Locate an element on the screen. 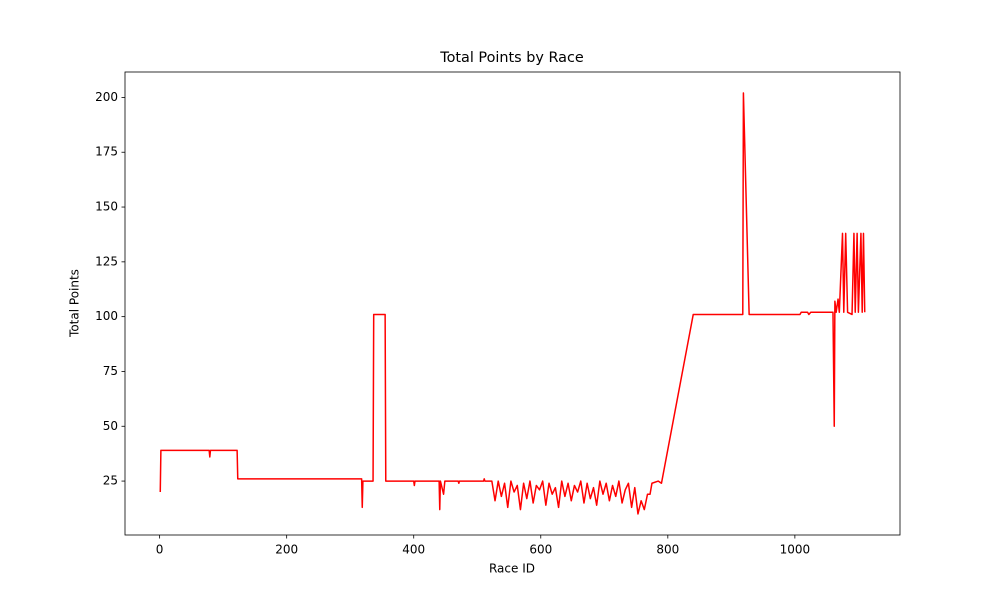 The width and height of the screenshot is (1000, 600). x-tick-label: 0 is located at coordinates (160, 550).